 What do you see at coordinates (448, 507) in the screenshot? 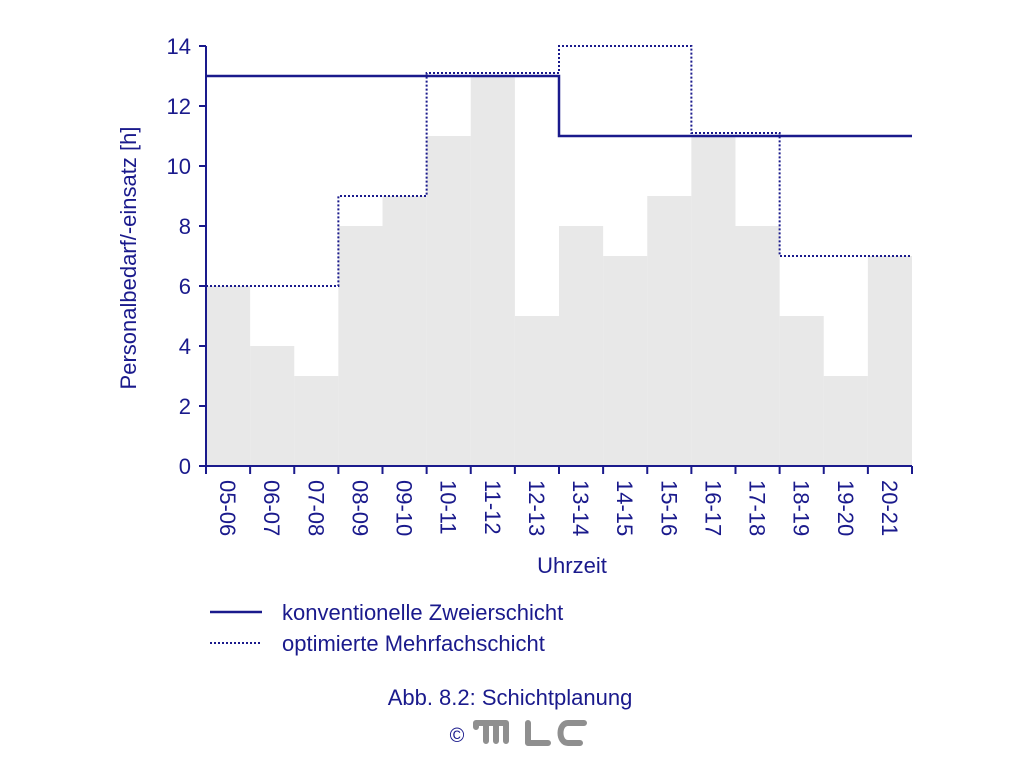
I see `x-tick-label-10-11: 10-11` at bounding box center [448, 507].